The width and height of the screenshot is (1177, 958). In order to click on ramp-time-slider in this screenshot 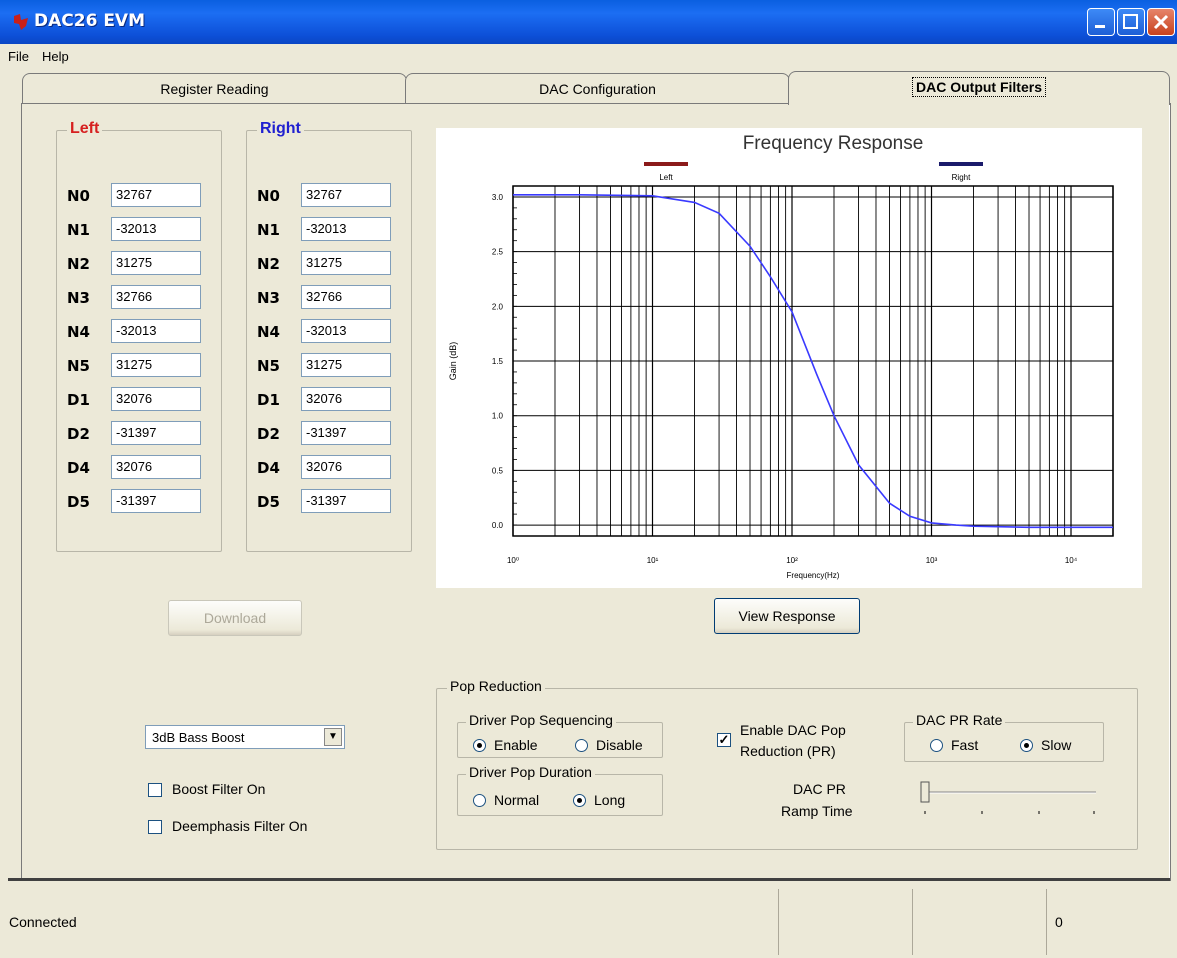, I will do `click(1009, 800)`.